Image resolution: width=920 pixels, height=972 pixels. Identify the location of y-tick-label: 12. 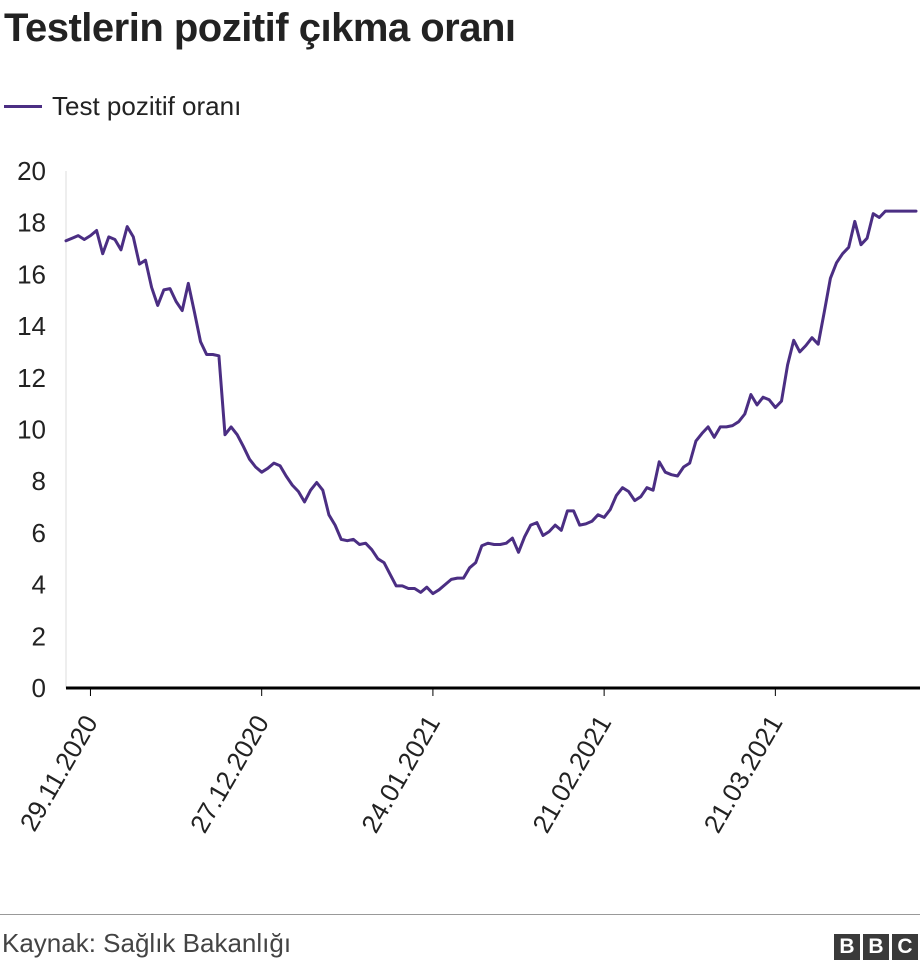
(31, 378).